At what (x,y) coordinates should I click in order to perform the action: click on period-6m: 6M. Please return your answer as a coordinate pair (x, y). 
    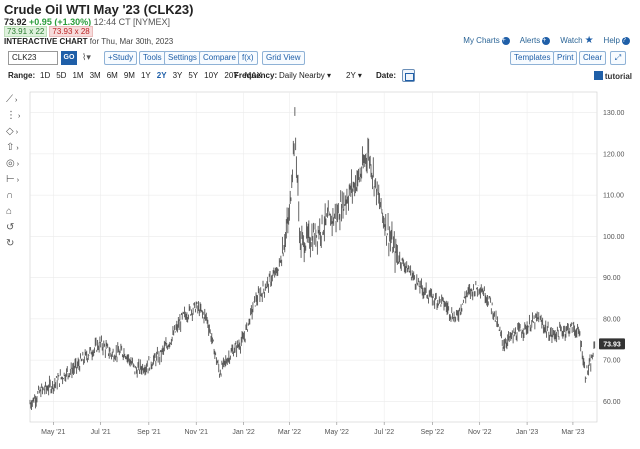
    Looking at the image, I should click on (112, 75).